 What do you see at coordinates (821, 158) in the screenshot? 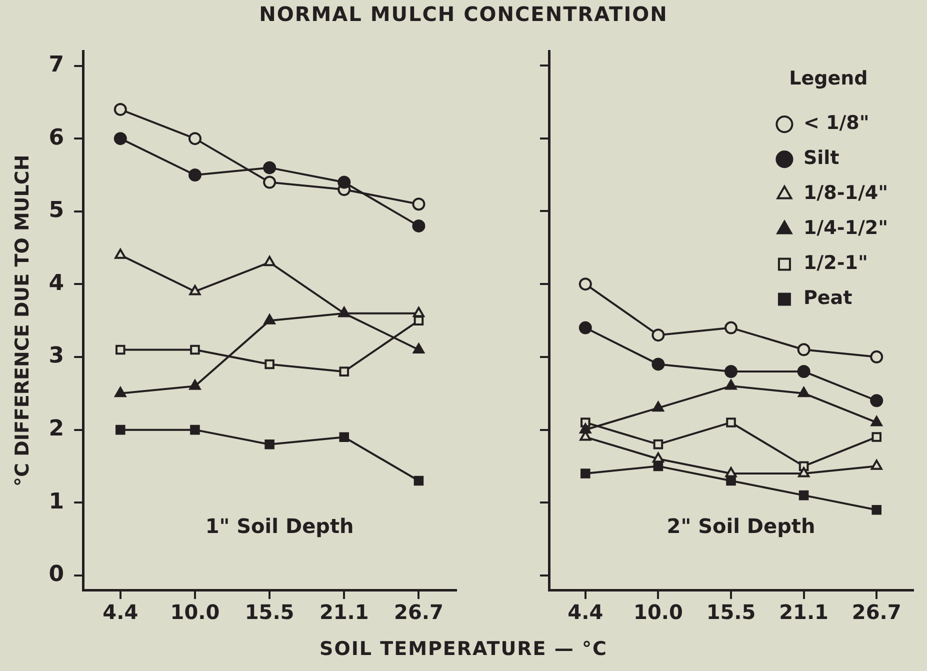
I see `legend-label: Silt` at bounding box center [821, 158].